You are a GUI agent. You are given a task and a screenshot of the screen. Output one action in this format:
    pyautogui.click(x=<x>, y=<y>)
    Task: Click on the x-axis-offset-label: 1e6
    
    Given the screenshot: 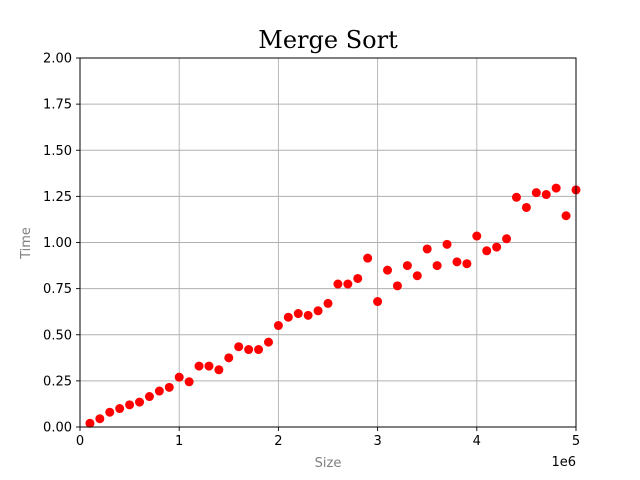 What is the action you would take?
    pyautogui.click(x=563, y=462)
    